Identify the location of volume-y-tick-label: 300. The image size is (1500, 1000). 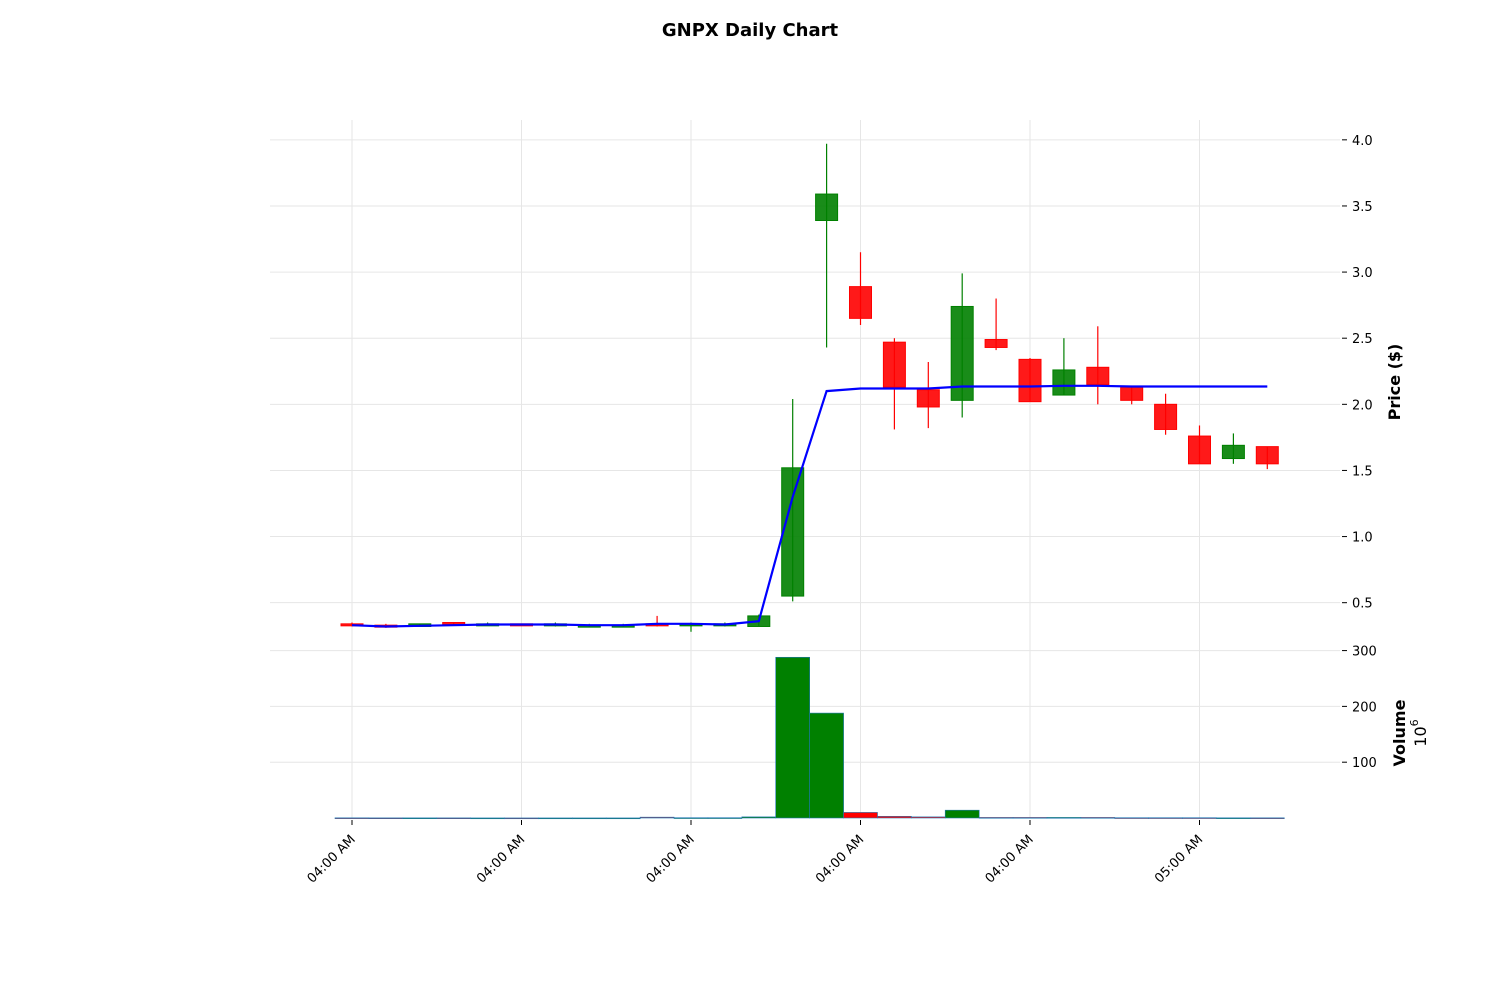
(1364, 652).